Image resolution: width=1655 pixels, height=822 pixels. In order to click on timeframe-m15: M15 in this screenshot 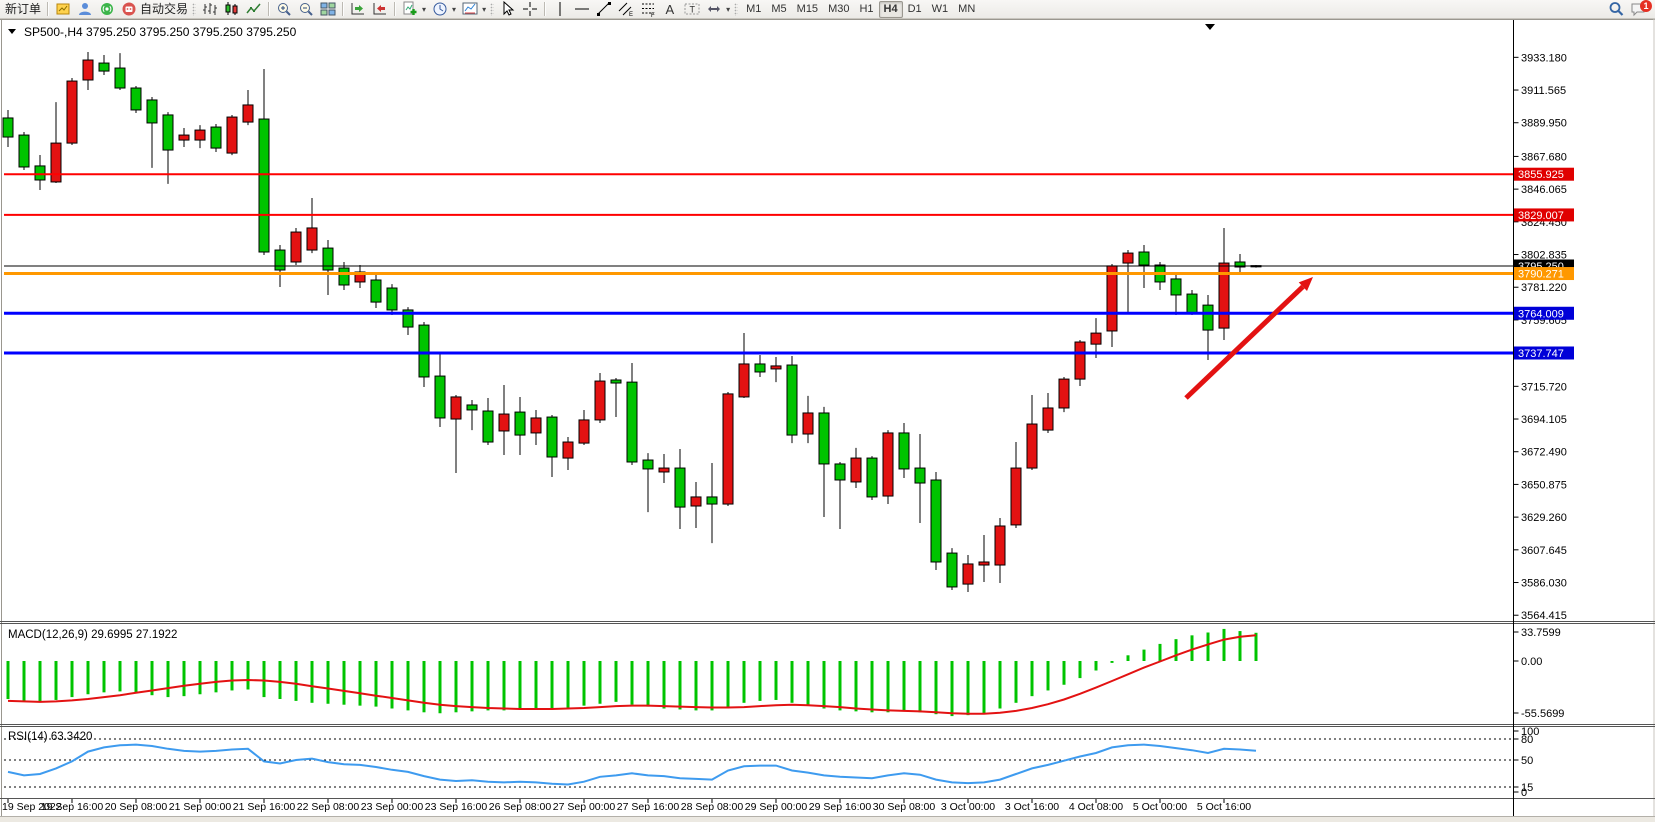, I will do `click(807, 8)`.